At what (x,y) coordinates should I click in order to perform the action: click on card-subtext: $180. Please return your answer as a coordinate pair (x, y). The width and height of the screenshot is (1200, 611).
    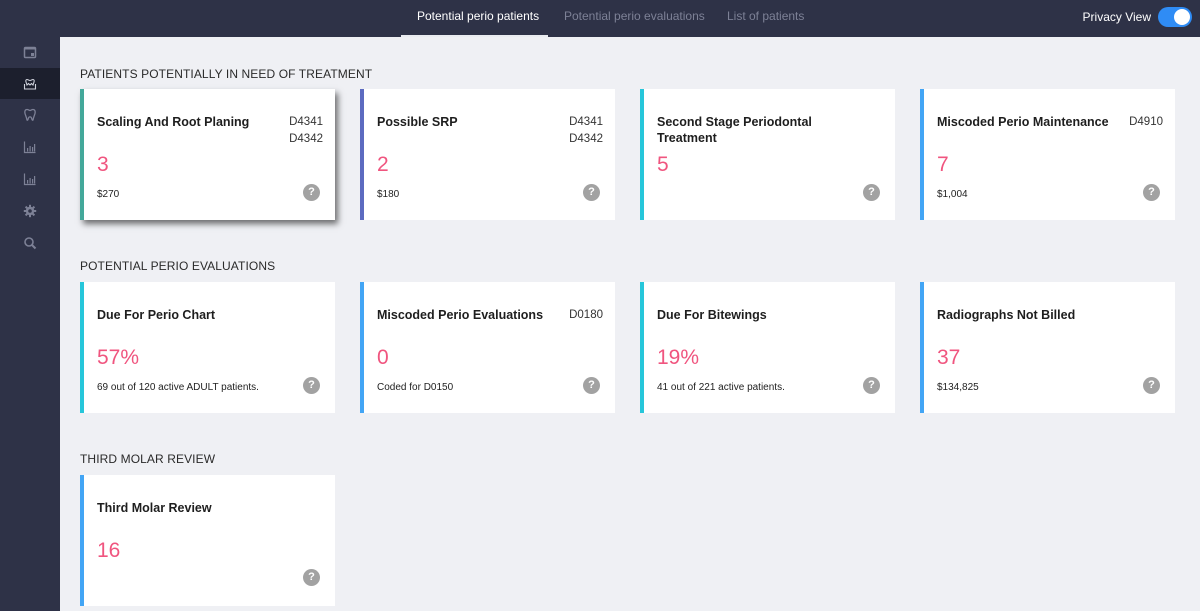
    Looking at the image, I should click on (388, 194).